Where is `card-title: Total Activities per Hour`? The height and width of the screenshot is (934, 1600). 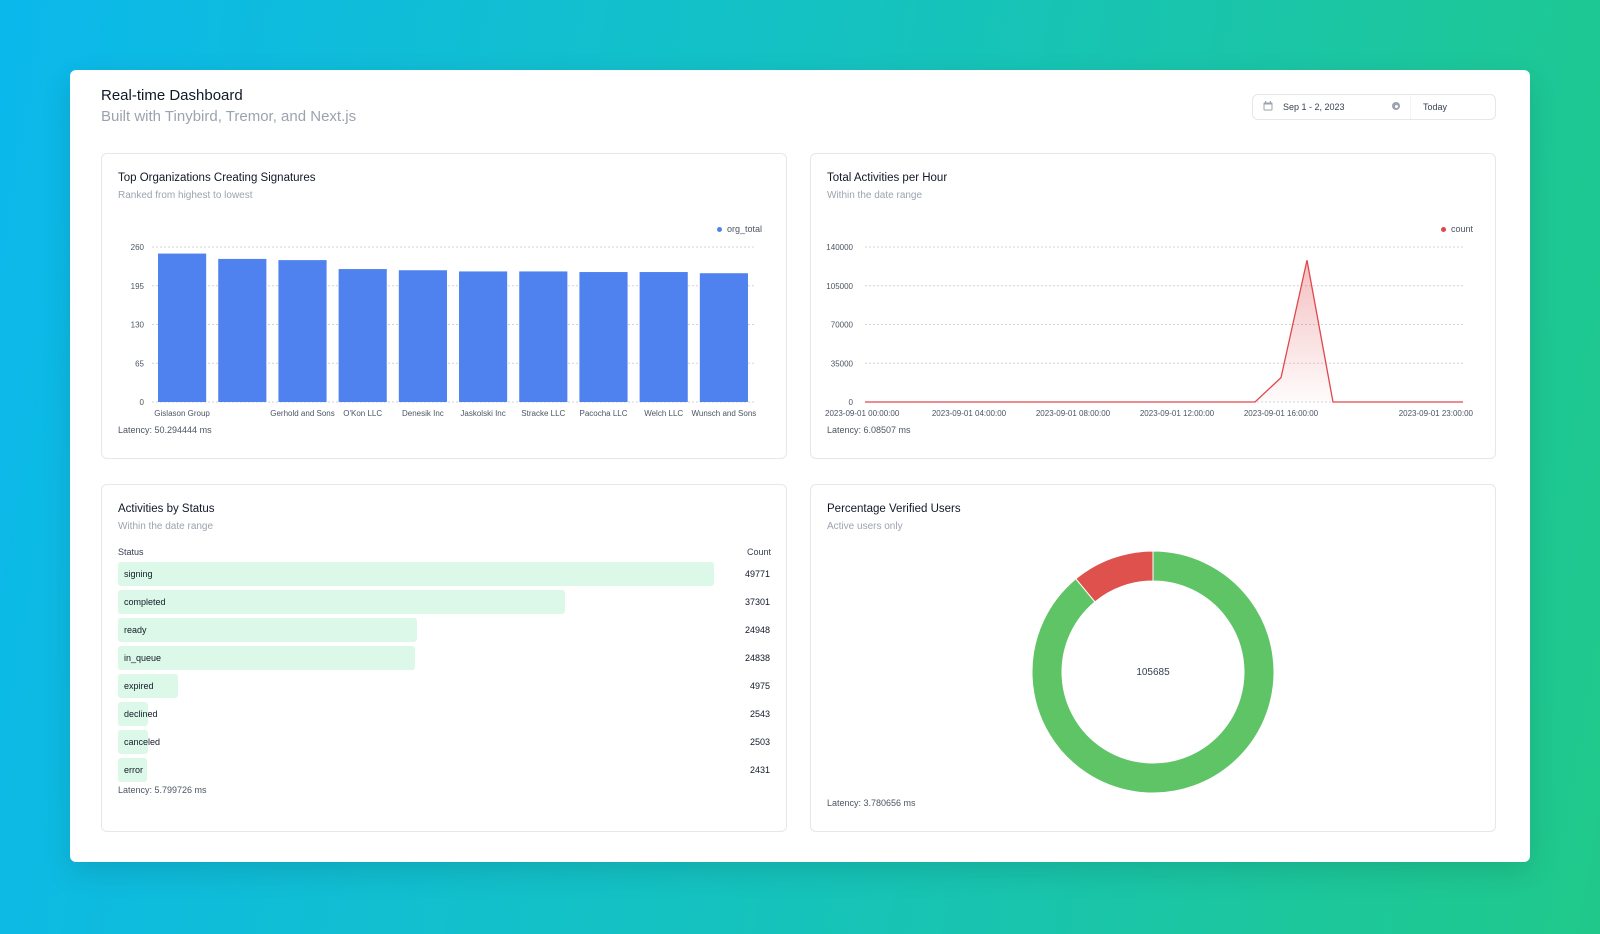 card-title: Total Activities per Hour is located at coordinates (887, 178).